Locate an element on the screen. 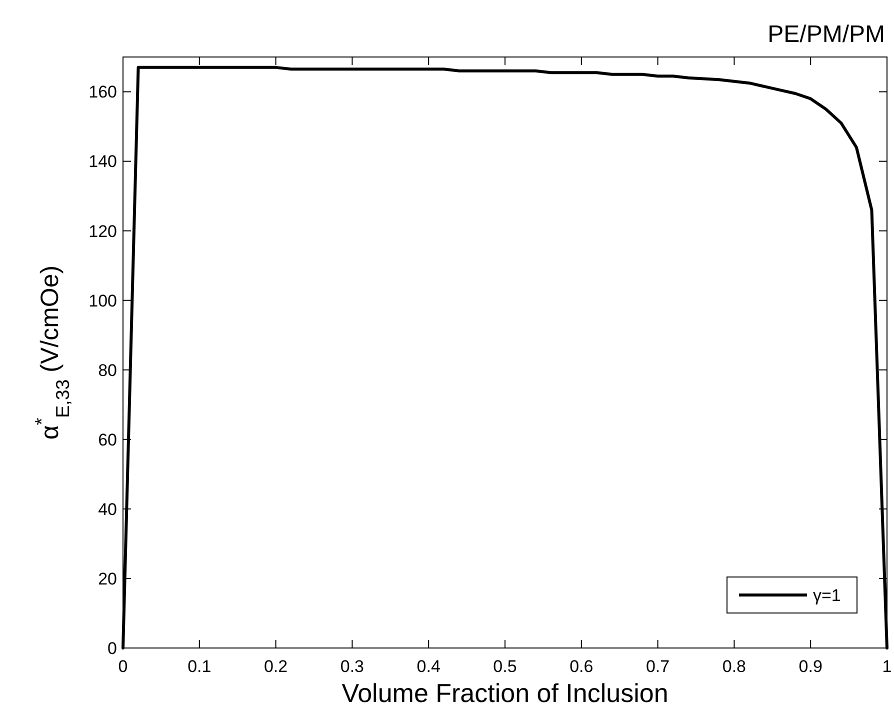 Image resolution: width=894 pixels, height=709 pixels. y-tick-label: 140 is located at coordinates (102, 162).